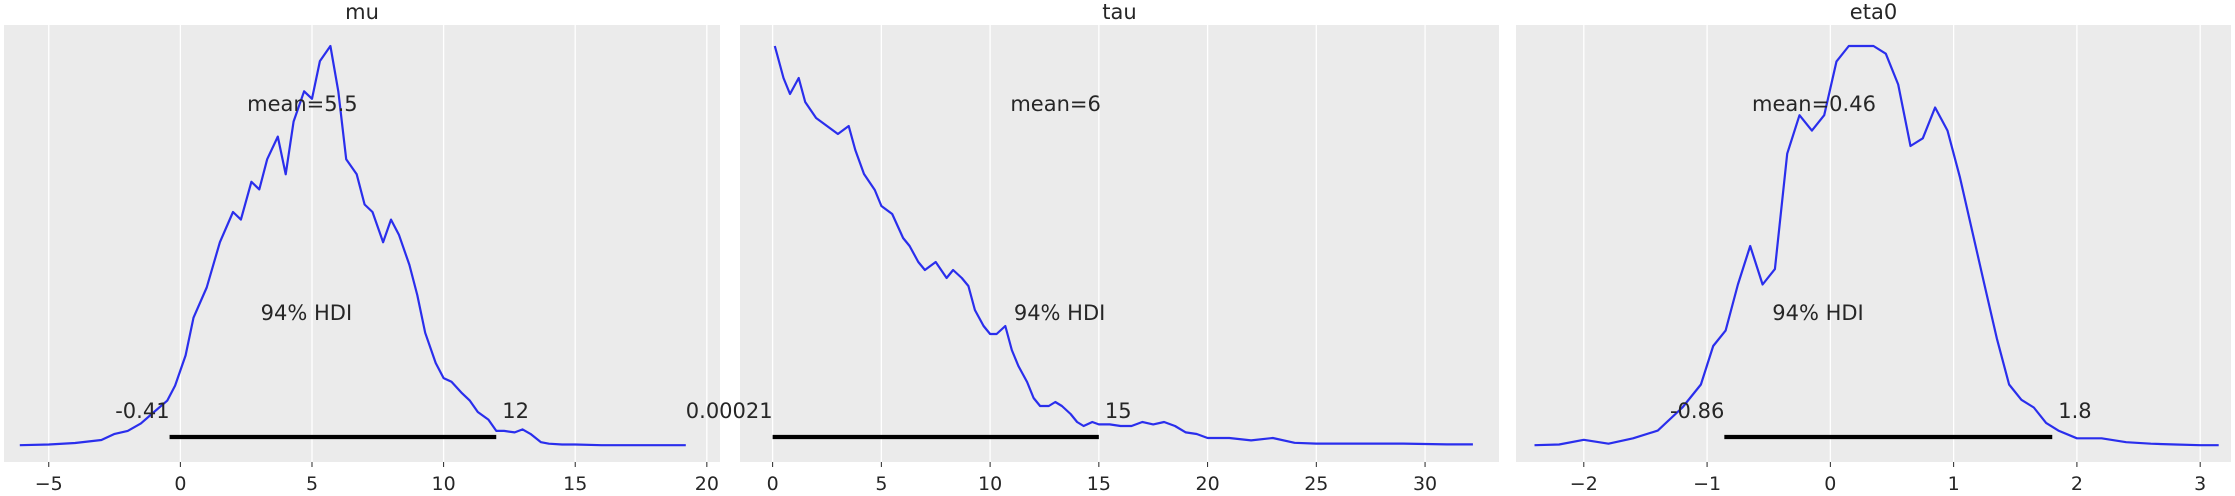 This screenshot has width=2235, height=496. What do you see at coordinates (1697, 411) in the screenshot?
I see `hdi-lower-label: -0.86` at bounding box center [1697, 411].